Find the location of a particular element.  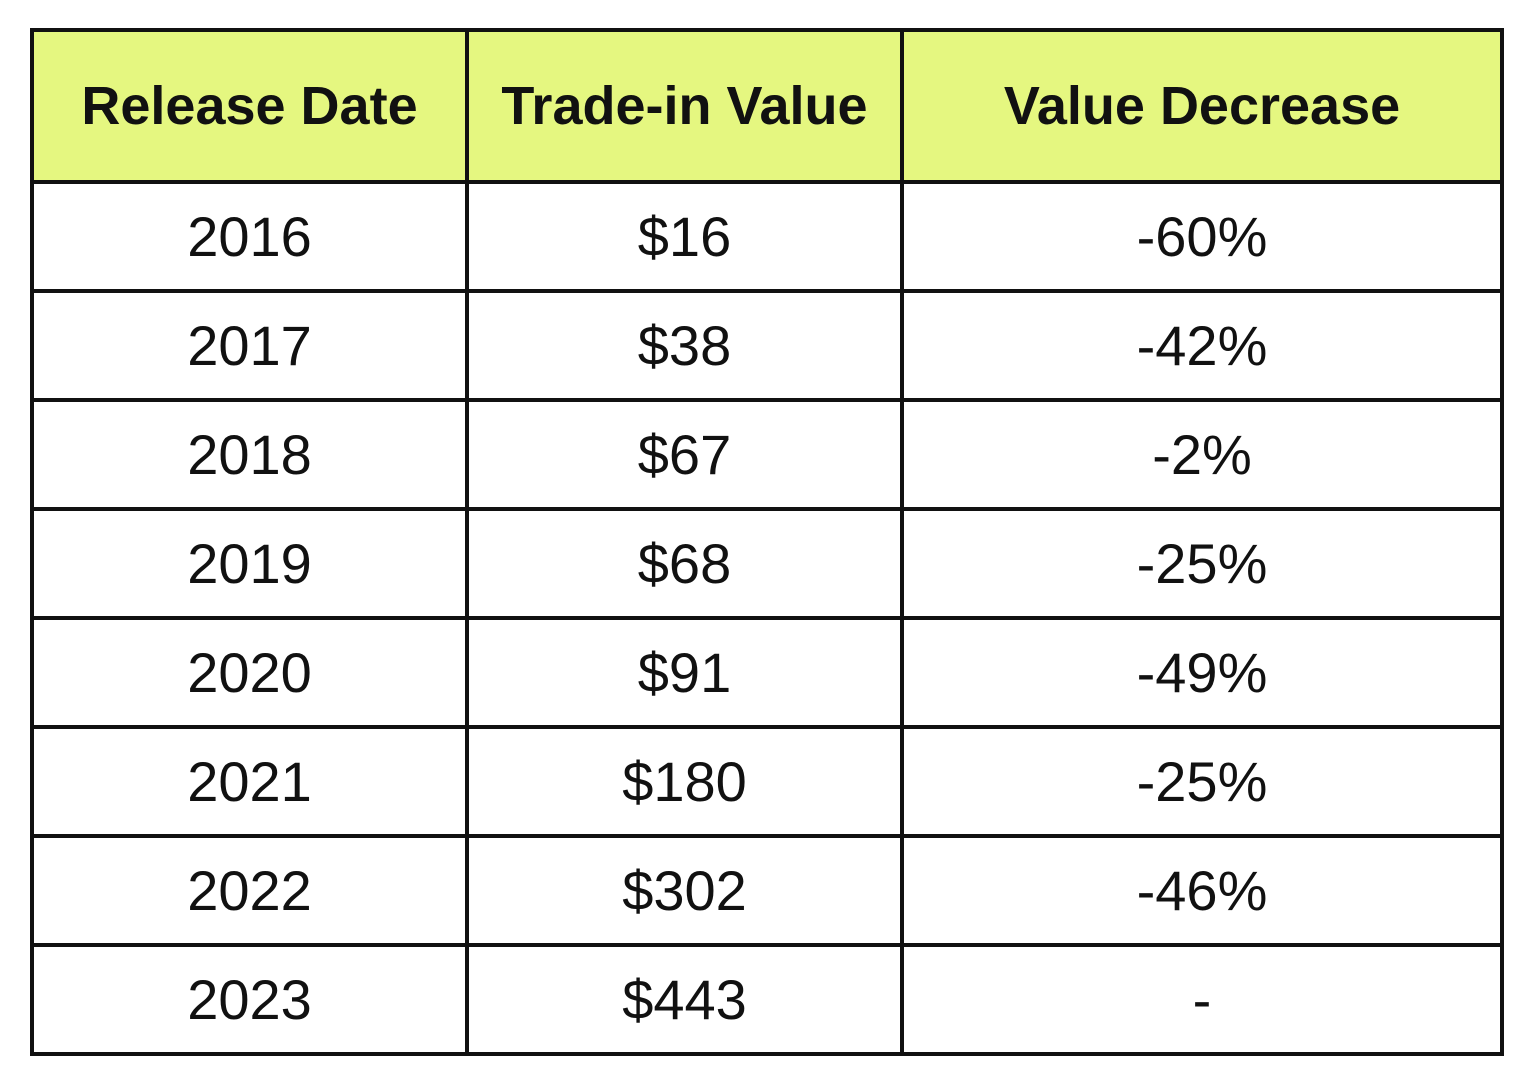

table-row: 2019 $68 -25% is located at coordinates (767, 563).